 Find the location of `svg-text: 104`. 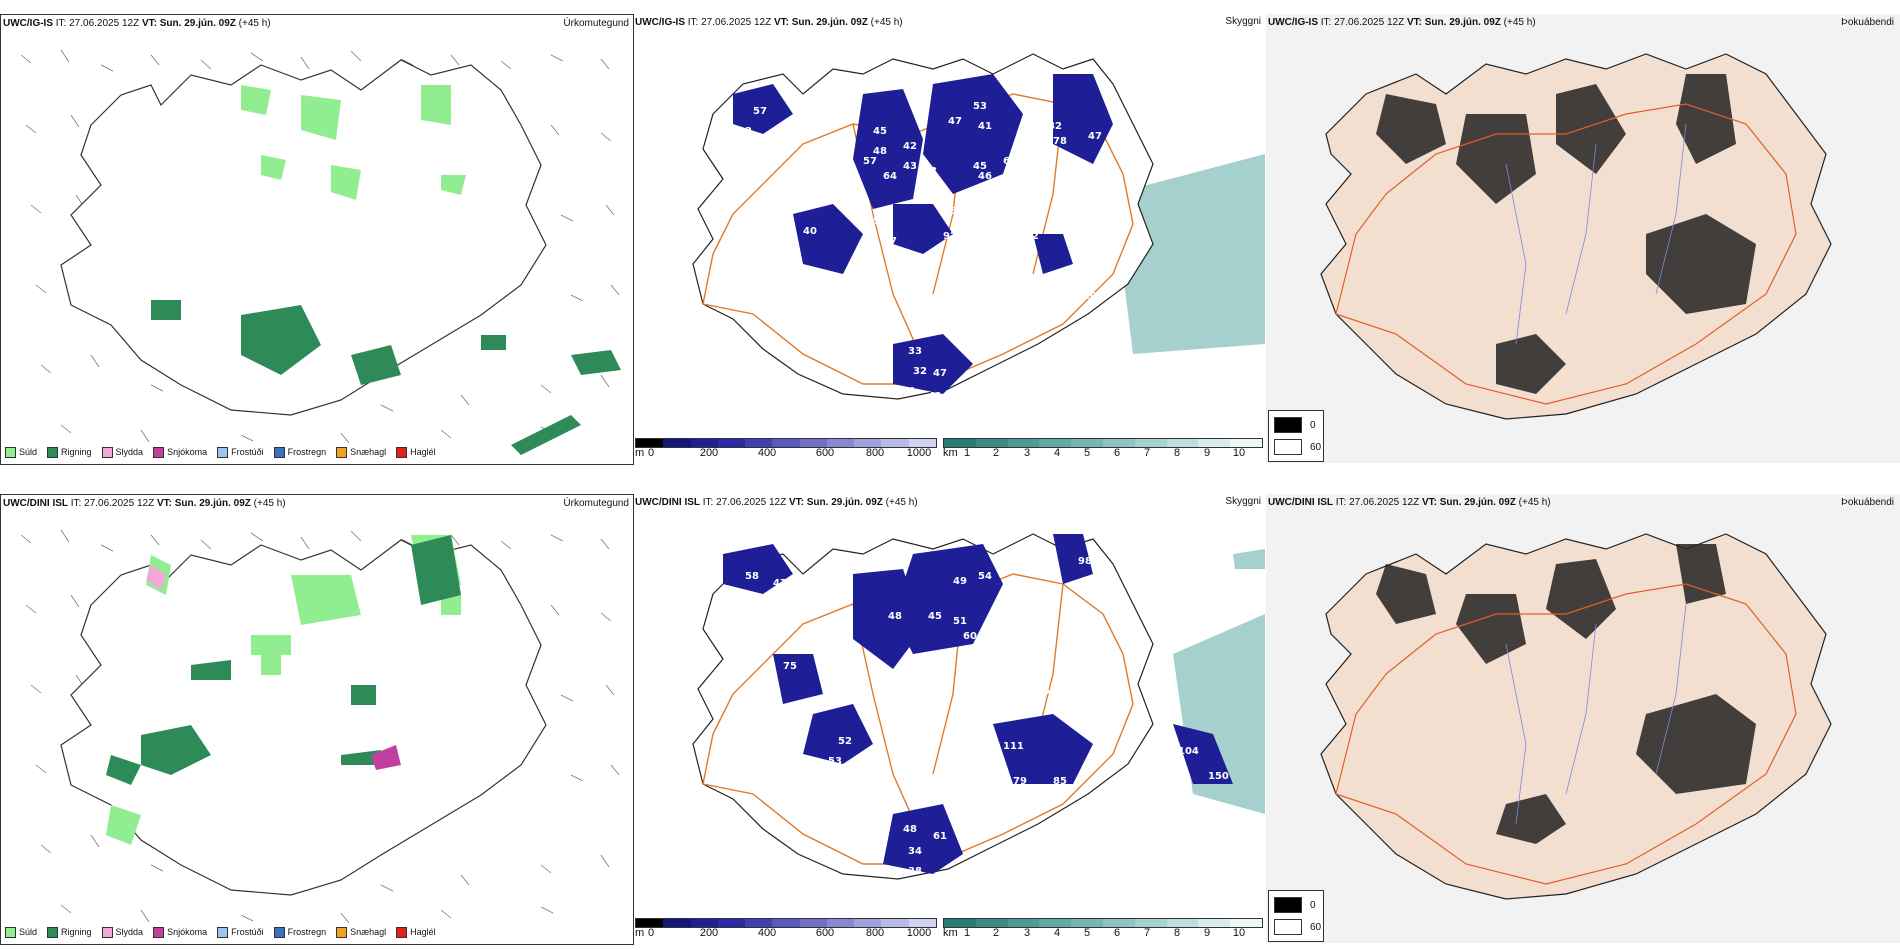

svg-text: 104 is located at coordinates (1188, 751).